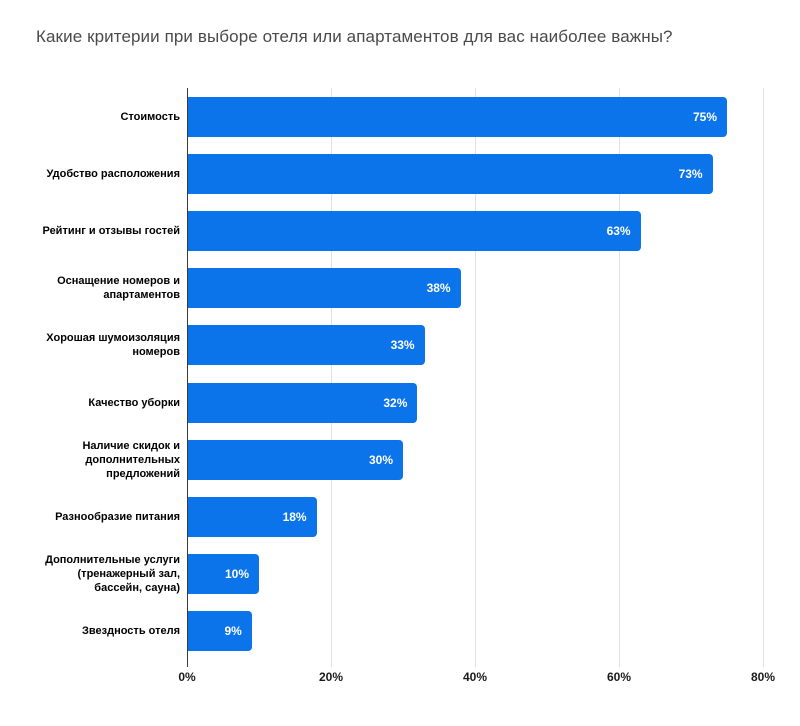 This screenshot has height=726, width=800. I want to click on category-label: Хорошая шумоизоляция номеров, so click(113, 345).